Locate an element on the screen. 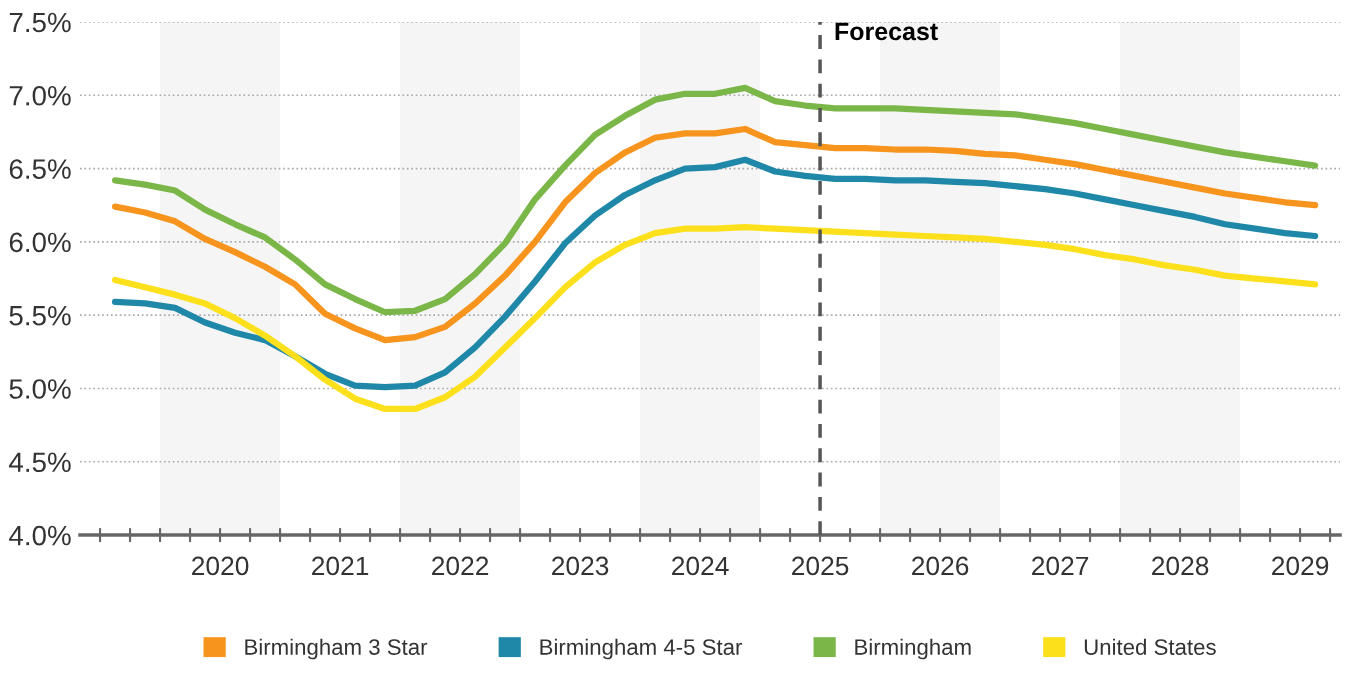 Image resolution: width=1361 pixels, height=686 pixels. y-tick-label: 7.5% is located at coordinates (40, 22).